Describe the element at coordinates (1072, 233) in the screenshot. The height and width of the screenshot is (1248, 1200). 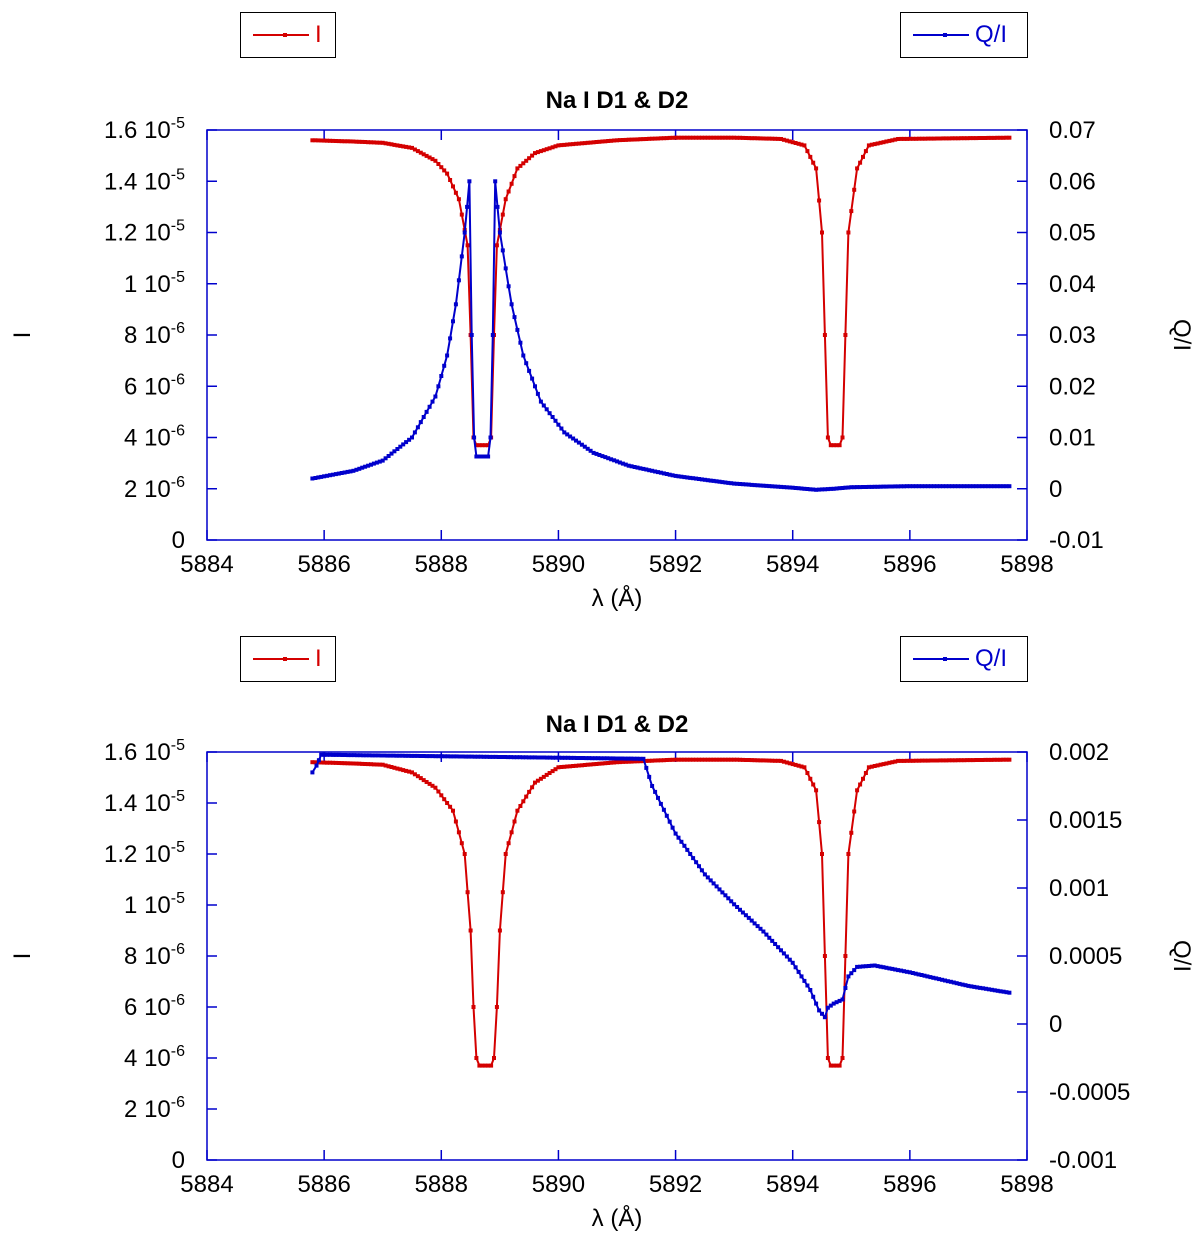
I see `y2-tick-label: 0.05` at that location.